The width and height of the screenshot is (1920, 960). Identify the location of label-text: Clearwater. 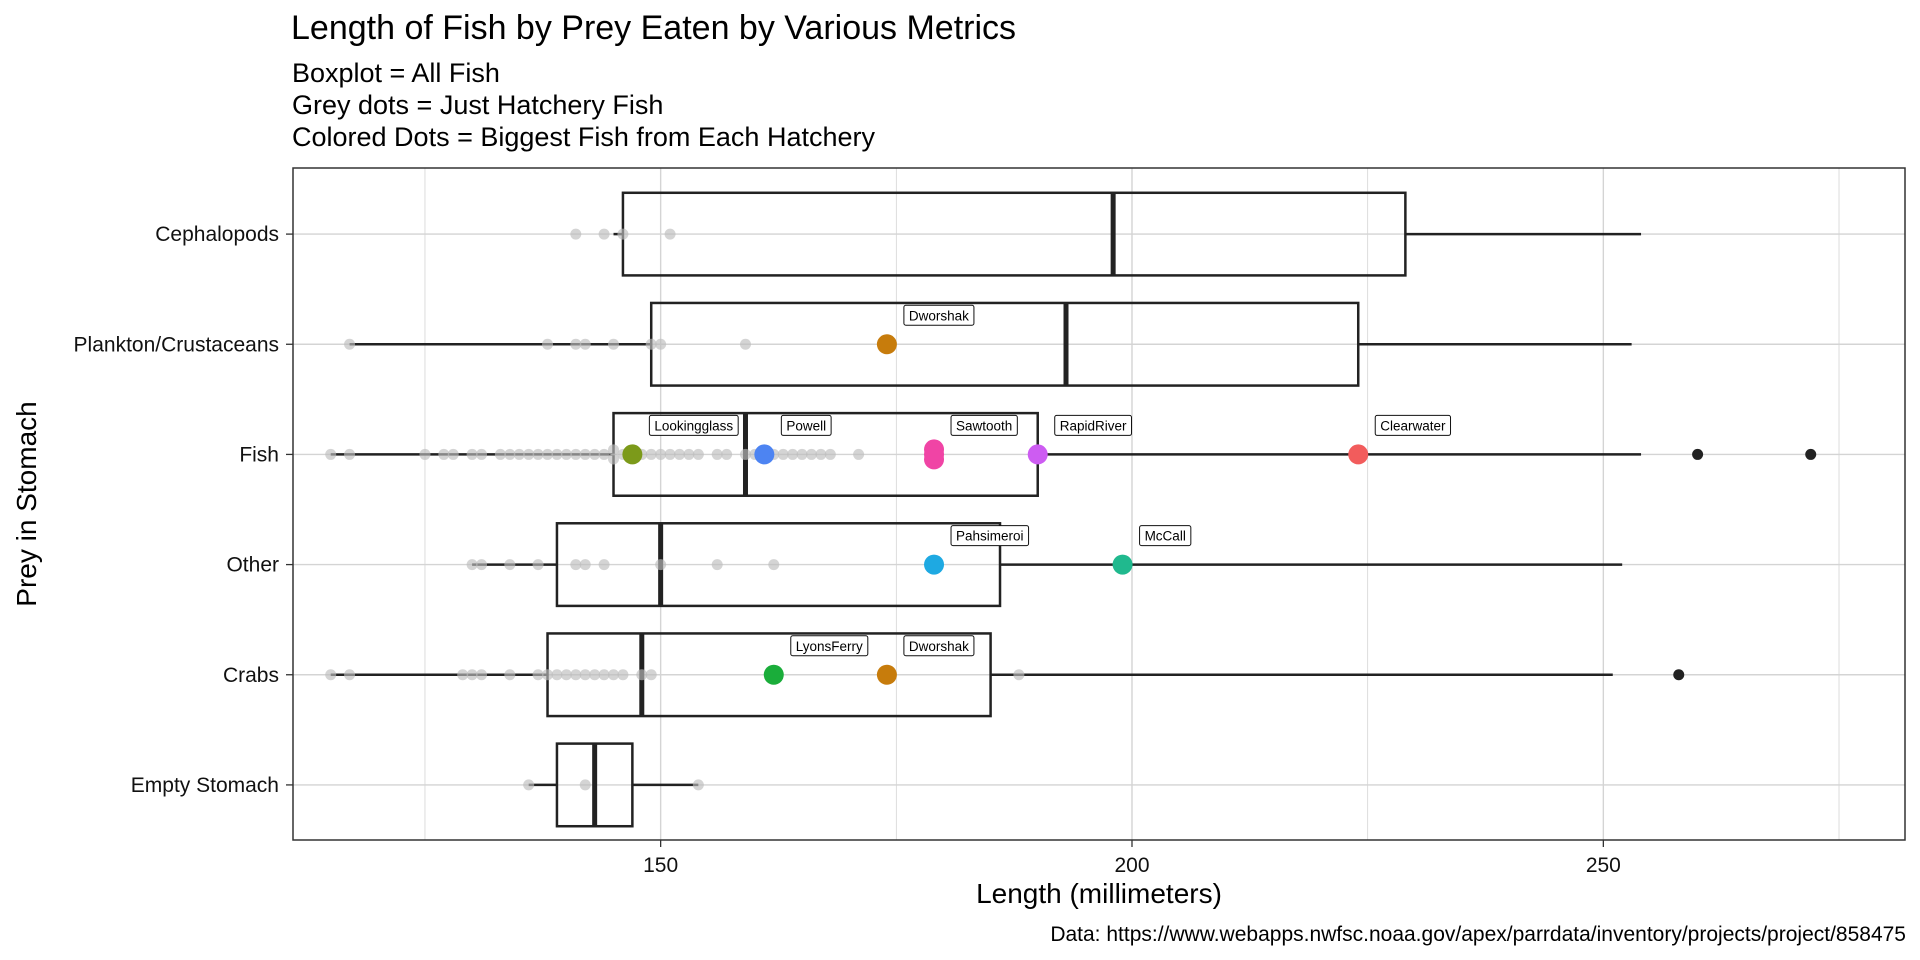
(1413, 425).